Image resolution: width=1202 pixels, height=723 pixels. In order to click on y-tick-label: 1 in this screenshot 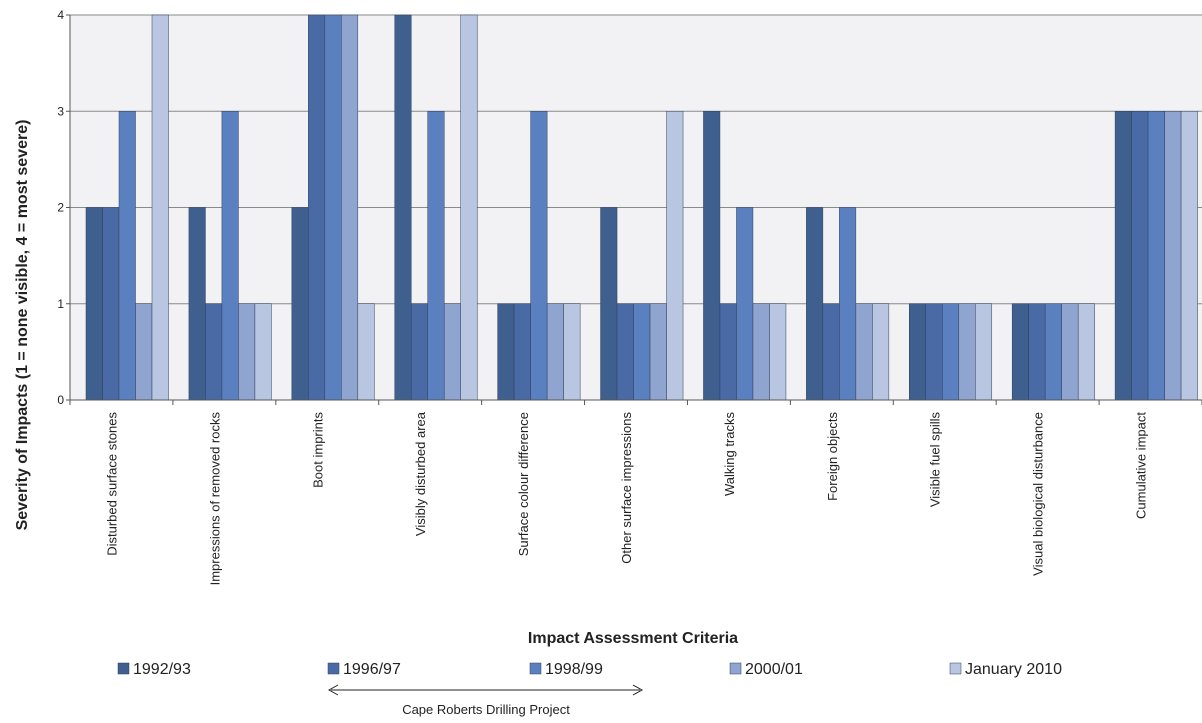, I will do `click(60, 304)`.